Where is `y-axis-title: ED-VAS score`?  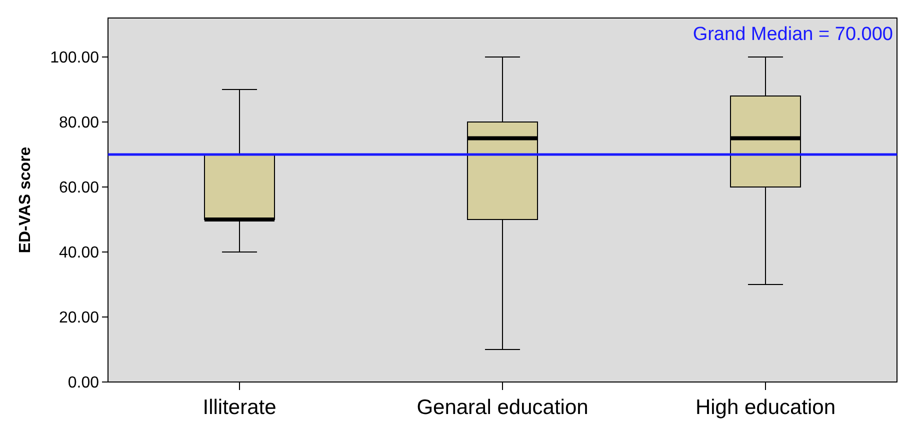 y-axis-title: ED-VAS score is located at coordinates (25, 200).